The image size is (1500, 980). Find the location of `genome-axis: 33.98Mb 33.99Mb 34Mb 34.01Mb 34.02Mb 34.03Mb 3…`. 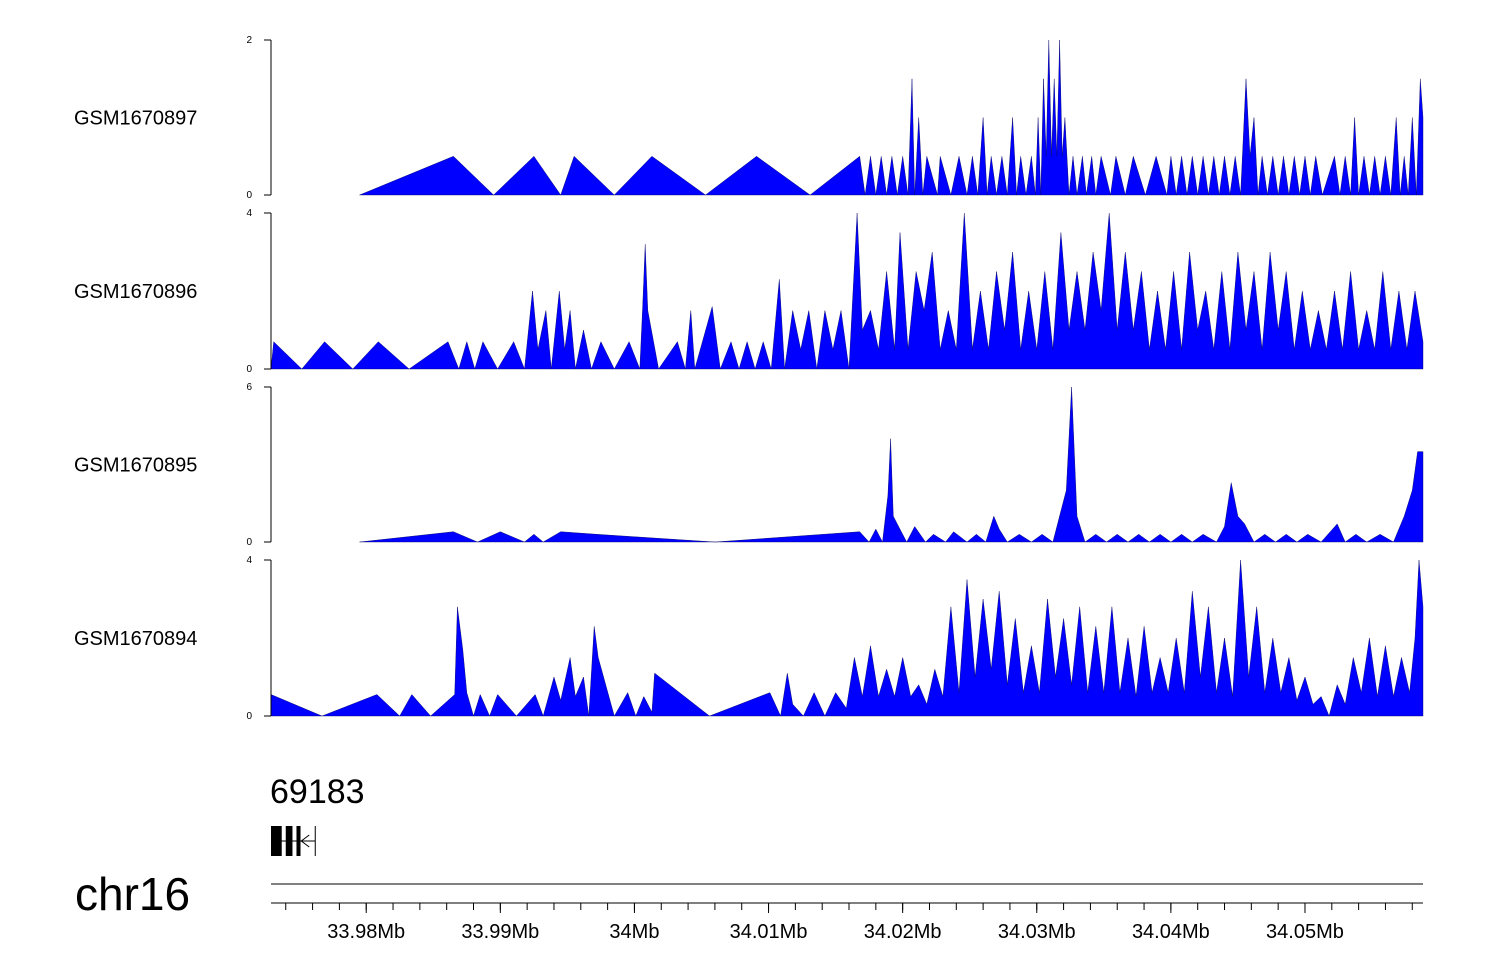

genome-axis: 33.98Mb 33.99Mb 34Mb 34.01Mb 34.02Mb 34.03Mb 3… is located at coordinates (847, 913).